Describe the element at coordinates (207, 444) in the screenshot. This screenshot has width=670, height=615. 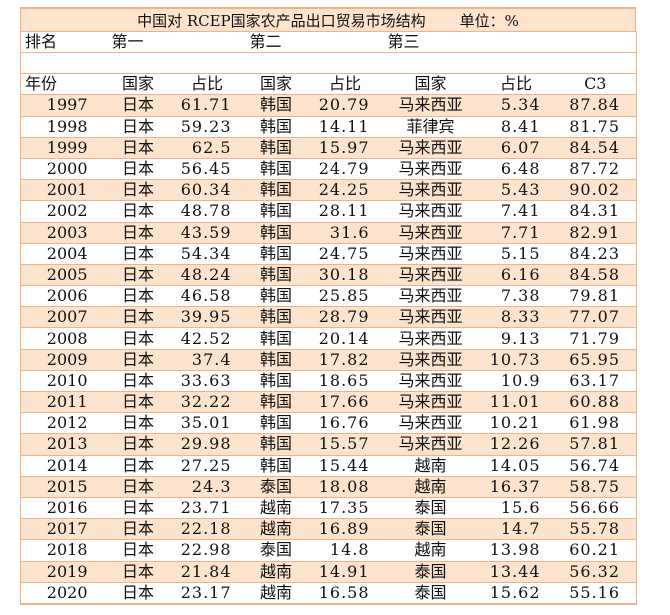
I see `share-1-cell: 29.98` at that location.